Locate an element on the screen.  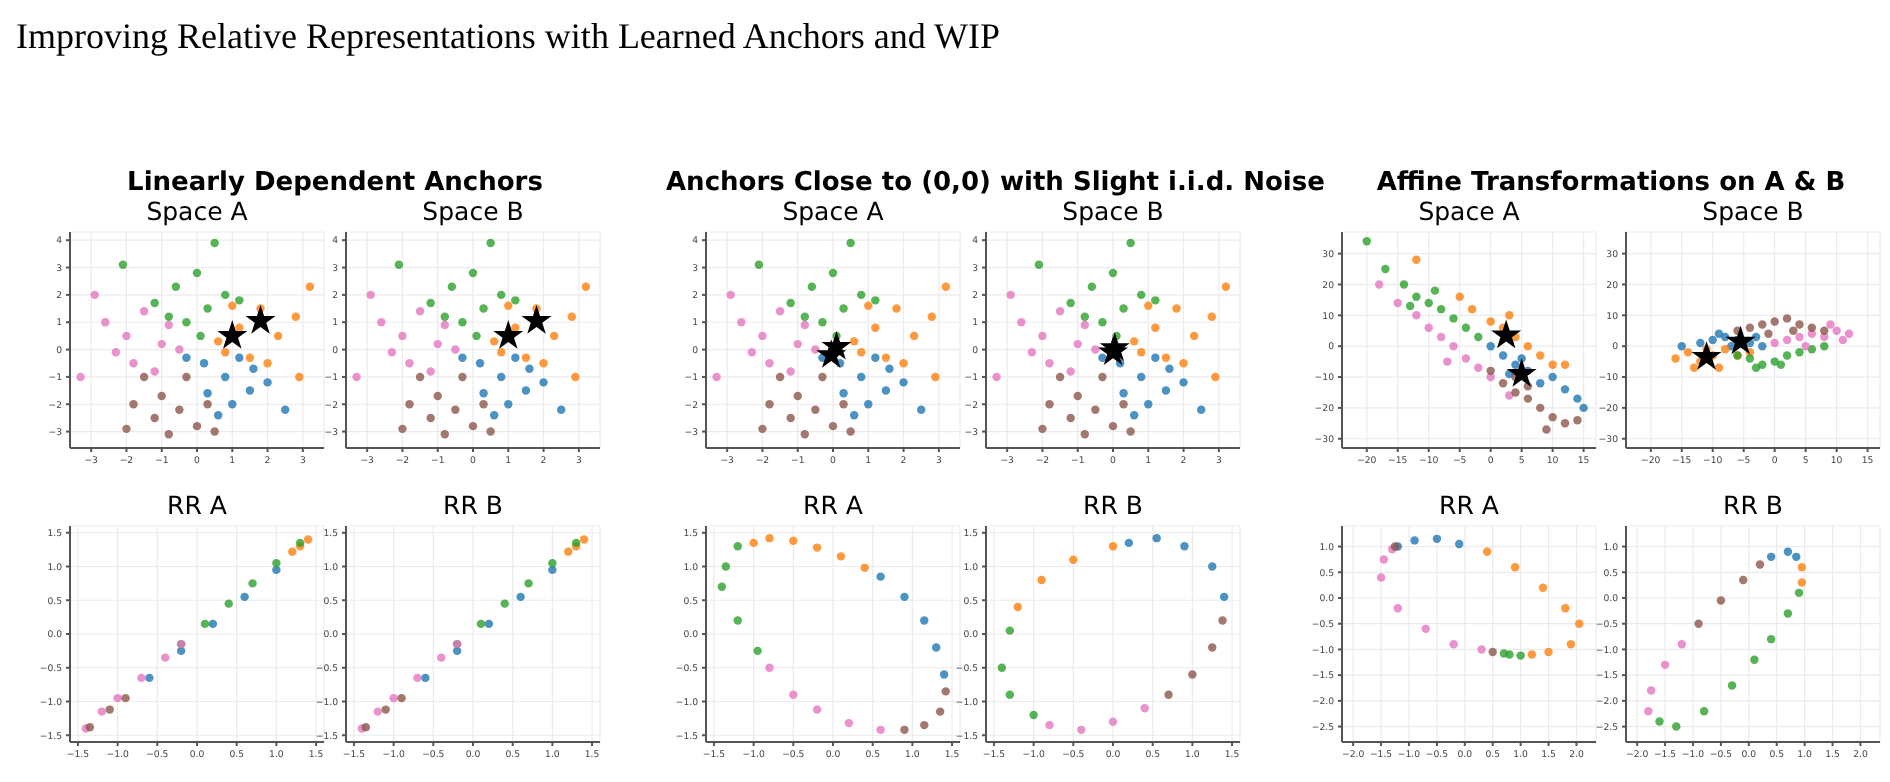
text: Improving Relative Representations with Learned Anchors and WIP is located at coordinates (508, 37).